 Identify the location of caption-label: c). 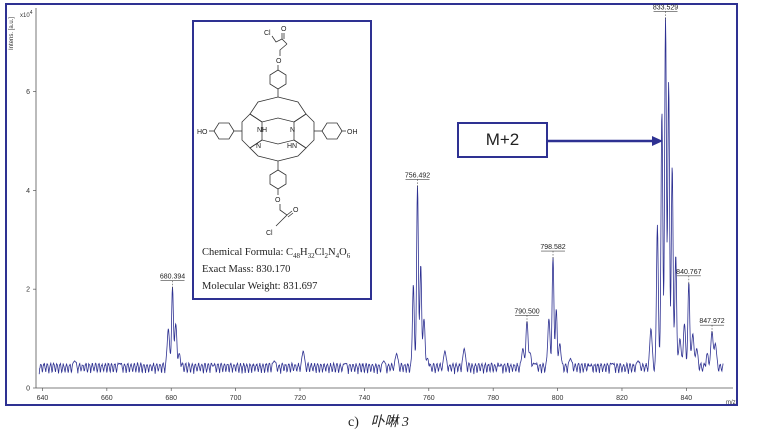
(353, 422).